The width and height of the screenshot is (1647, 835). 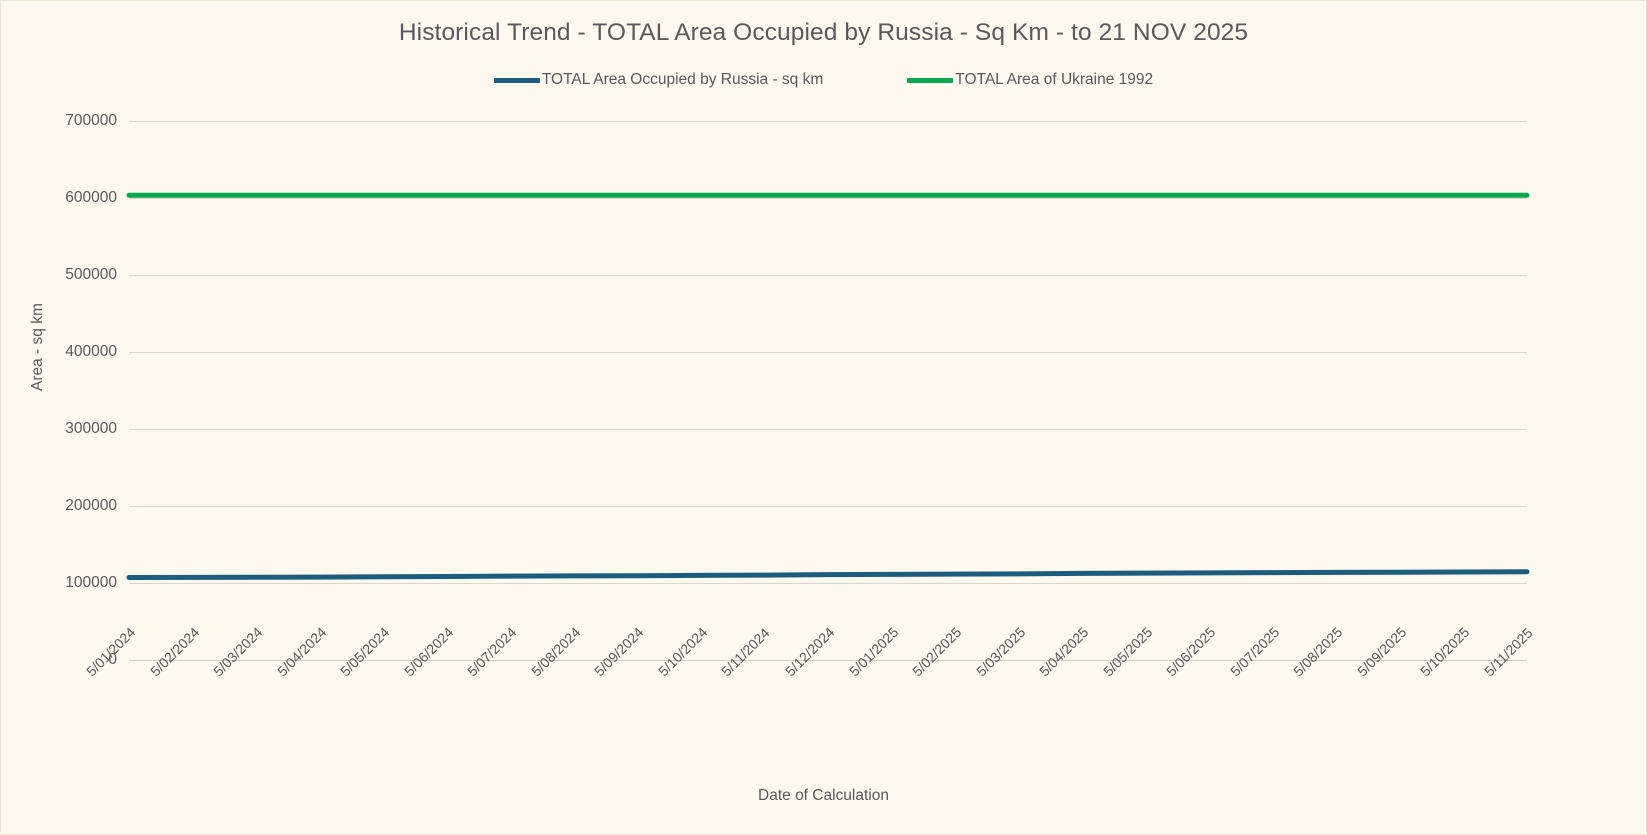 What do you see at coordinates (91, 120) in the screenshot?
I see `y-tick-label: 700000` at bounding box center [91, 120].